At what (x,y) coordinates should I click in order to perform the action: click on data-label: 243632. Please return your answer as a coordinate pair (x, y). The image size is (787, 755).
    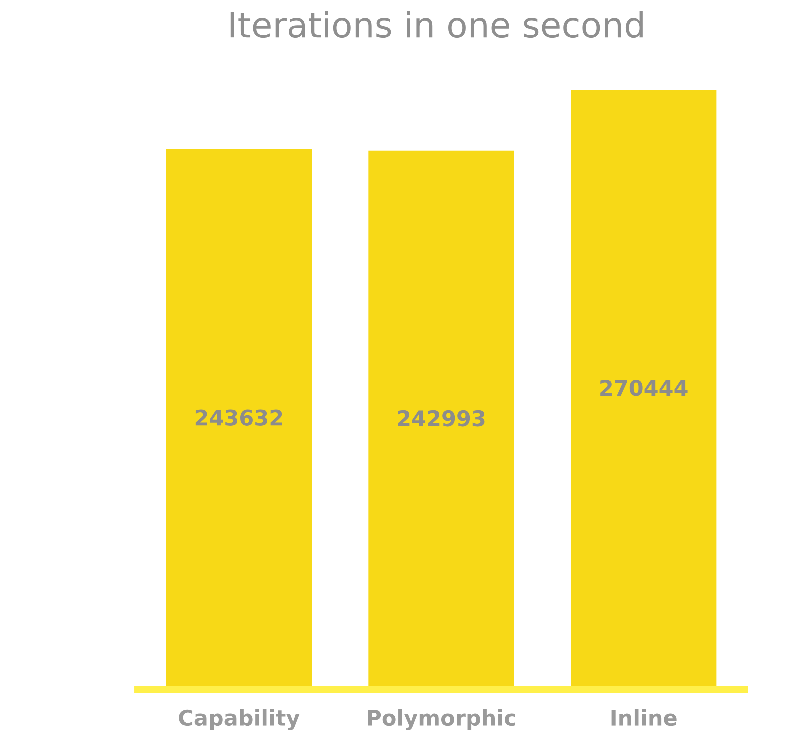
    Looking at the image, I should click on (239, 418).